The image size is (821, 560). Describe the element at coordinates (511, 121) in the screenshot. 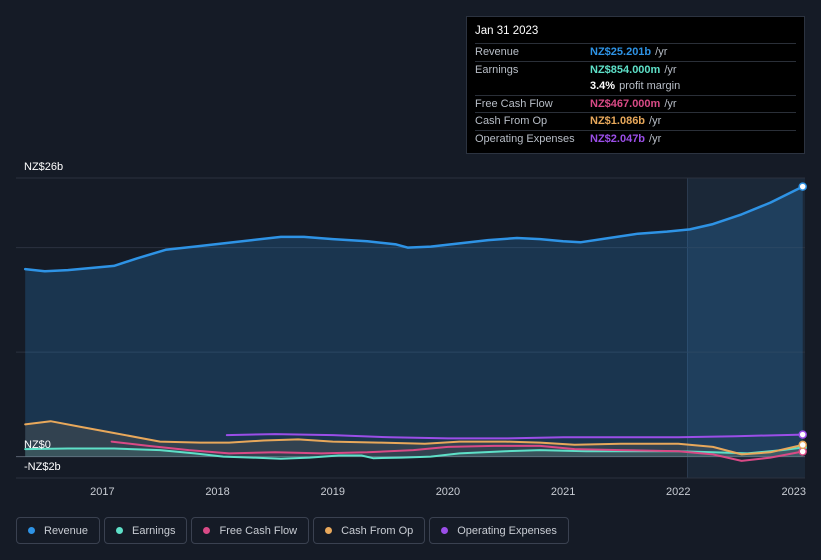

I see `tooltip-cfo-label: Cash From Op` at that location.